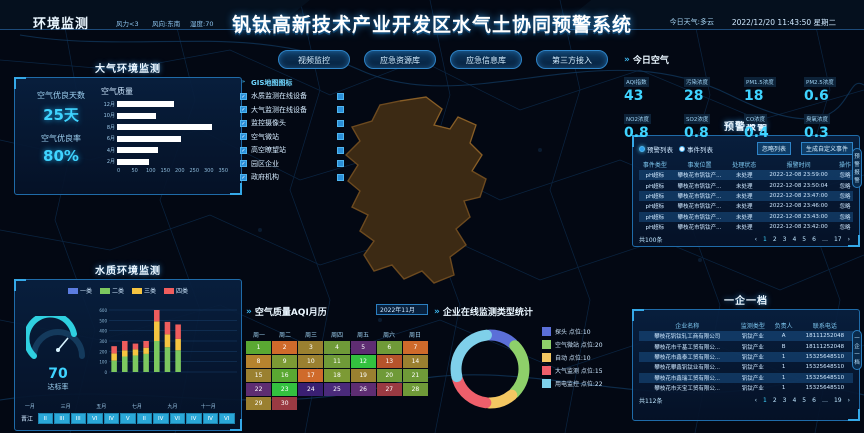 Image resolution: width=864 pixels, height=433 pixels. I want to click on calendar-day-cell: 15, so click(259, 375).